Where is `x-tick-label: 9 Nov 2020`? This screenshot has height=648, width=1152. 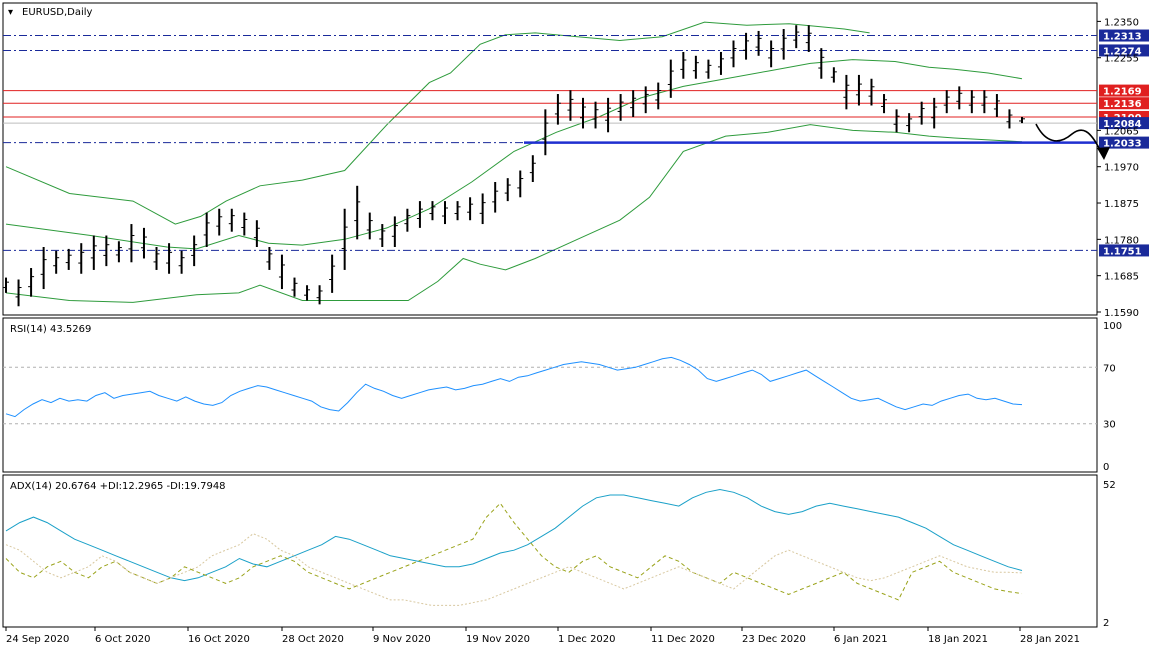 x-tick-label: 9 Nov 2020 is located at coordinates (402, 639).